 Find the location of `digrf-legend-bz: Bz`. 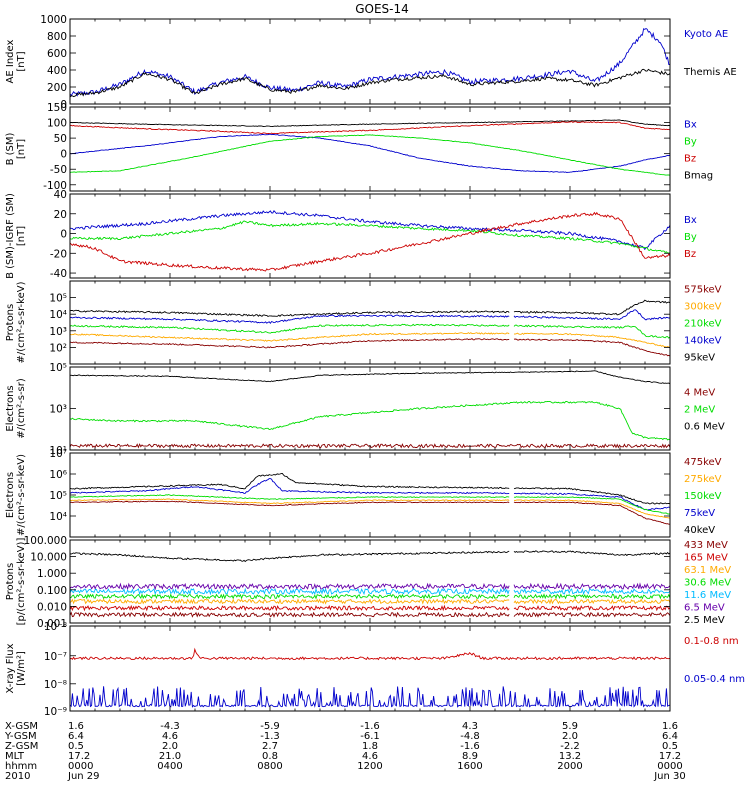

digrf-legend-bz: Bz is located at coordinates (690, 254).